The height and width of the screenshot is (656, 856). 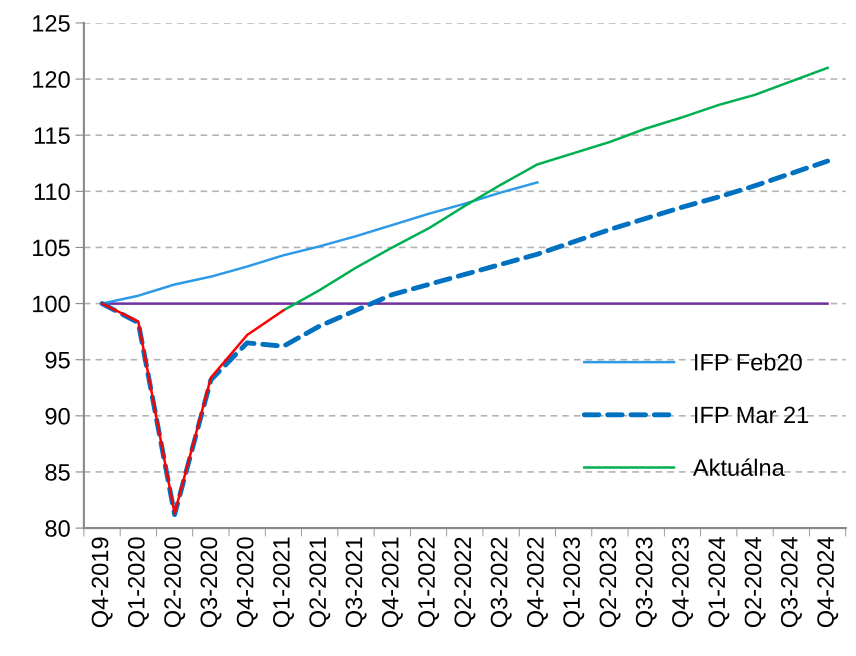 I want to click on x-tick-label: Q4-2023, so click(x=683, y=582).